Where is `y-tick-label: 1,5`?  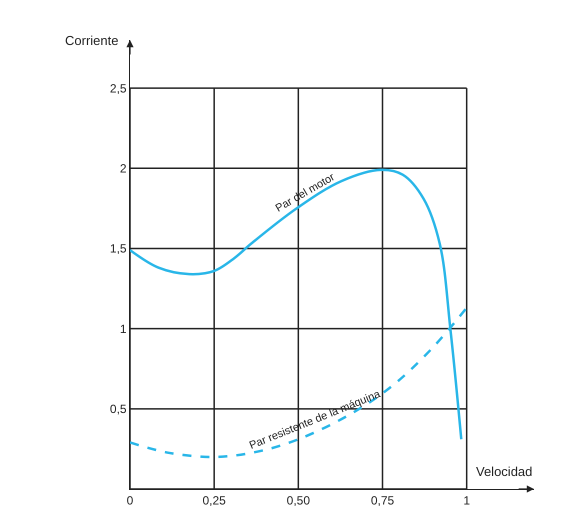 y-tick-label: 1,5 is located at coordinates (118, 249).